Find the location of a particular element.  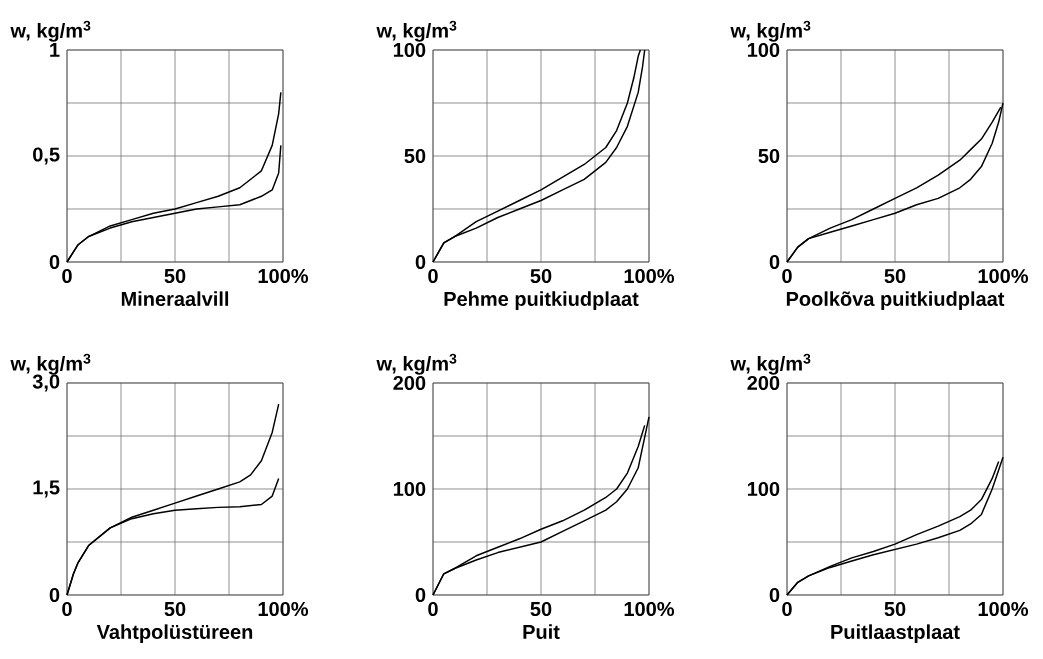

y-tick-label: 0,5 is located at coordinates (46, 156).